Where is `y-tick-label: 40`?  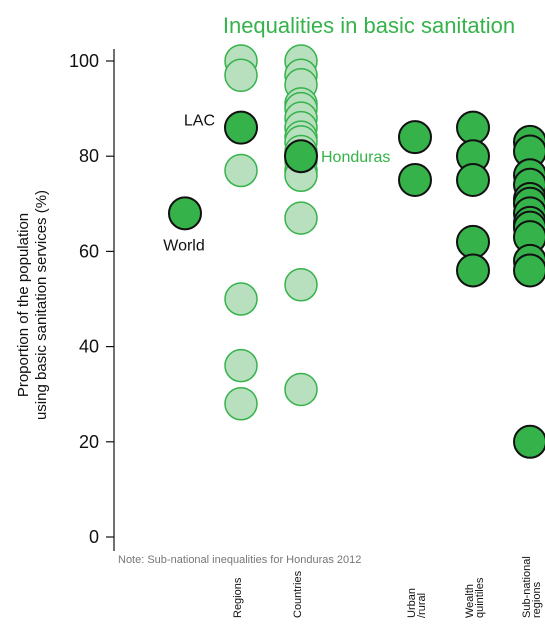
y-tick-label: 40 is located at coordinates (89, 347).